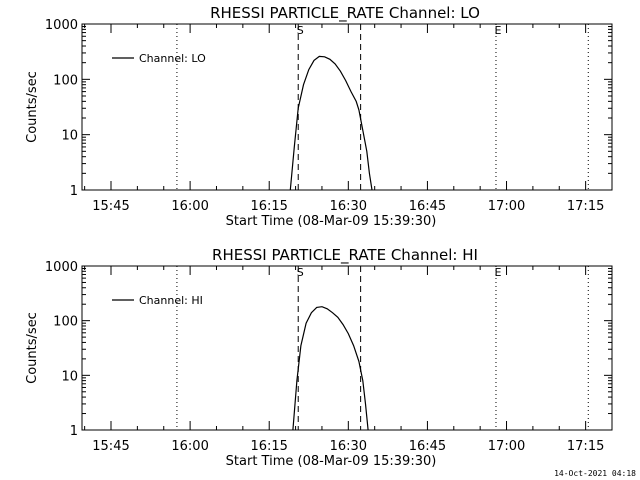 The width and height of the screenshot is (640, 480). Describe the element at coordinates (171, 300) in the screenshot. I see `legend-label: Channel: HI` at that location.